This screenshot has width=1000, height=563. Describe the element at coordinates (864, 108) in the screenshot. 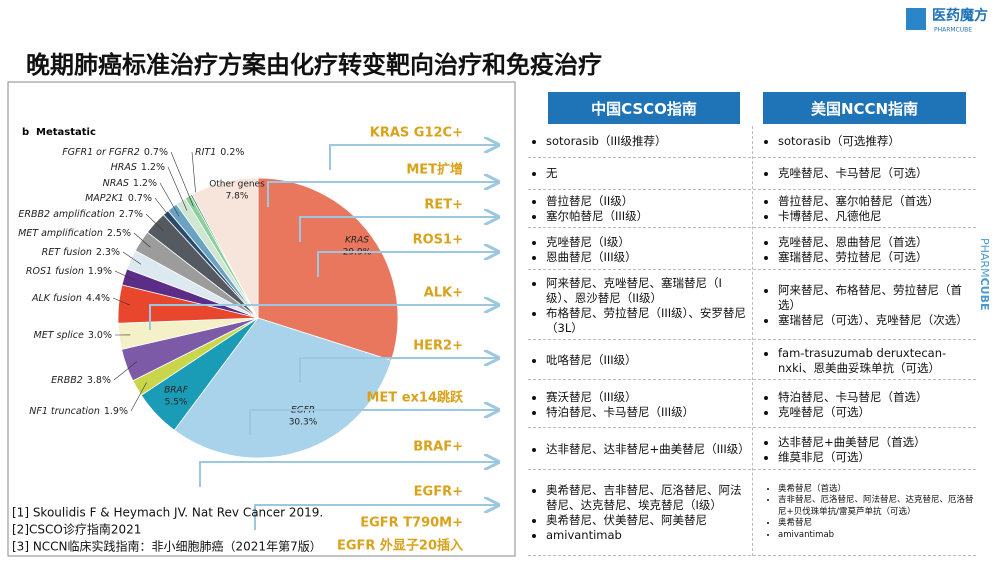

I see `table-header: 美国NCCN指南` at that location.